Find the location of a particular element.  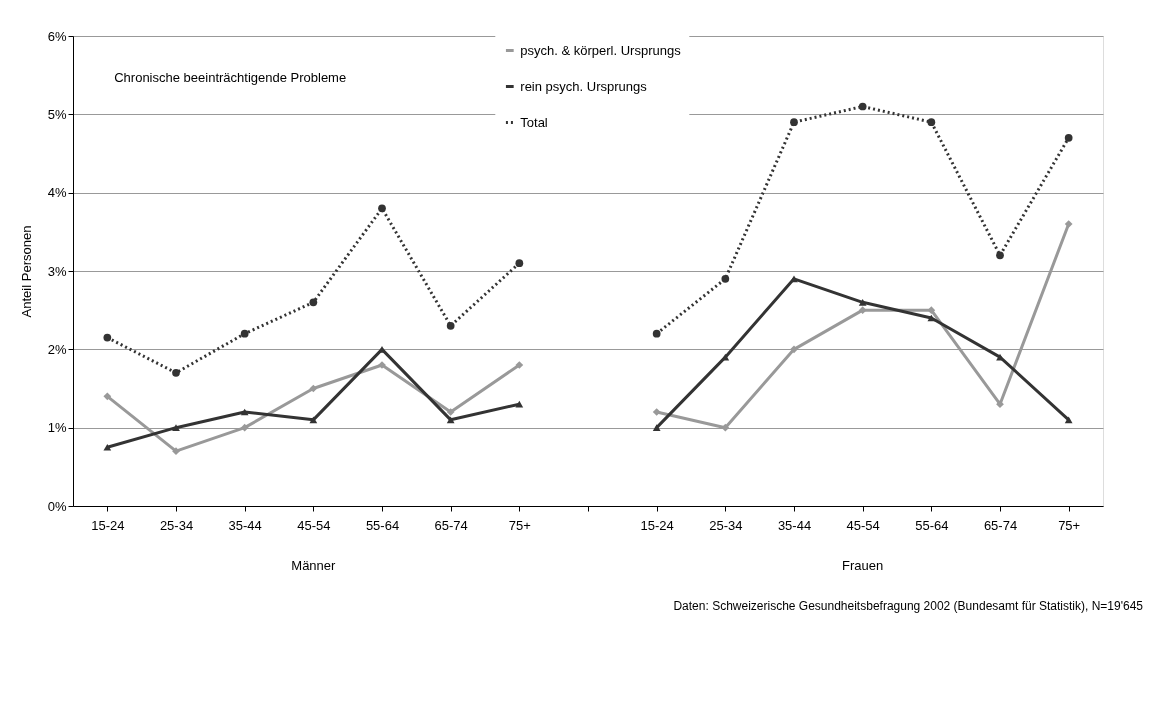

legend-label: Total is located at coordinates (534, 122).